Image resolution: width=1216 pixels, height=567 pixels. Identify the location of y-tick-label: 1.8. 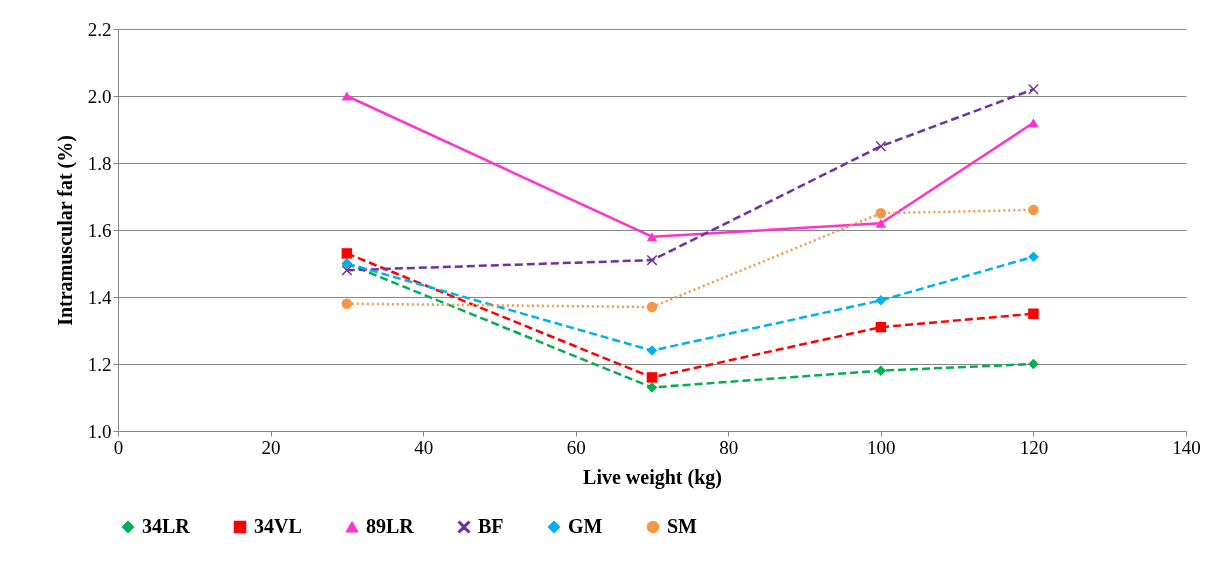
(99, 163).